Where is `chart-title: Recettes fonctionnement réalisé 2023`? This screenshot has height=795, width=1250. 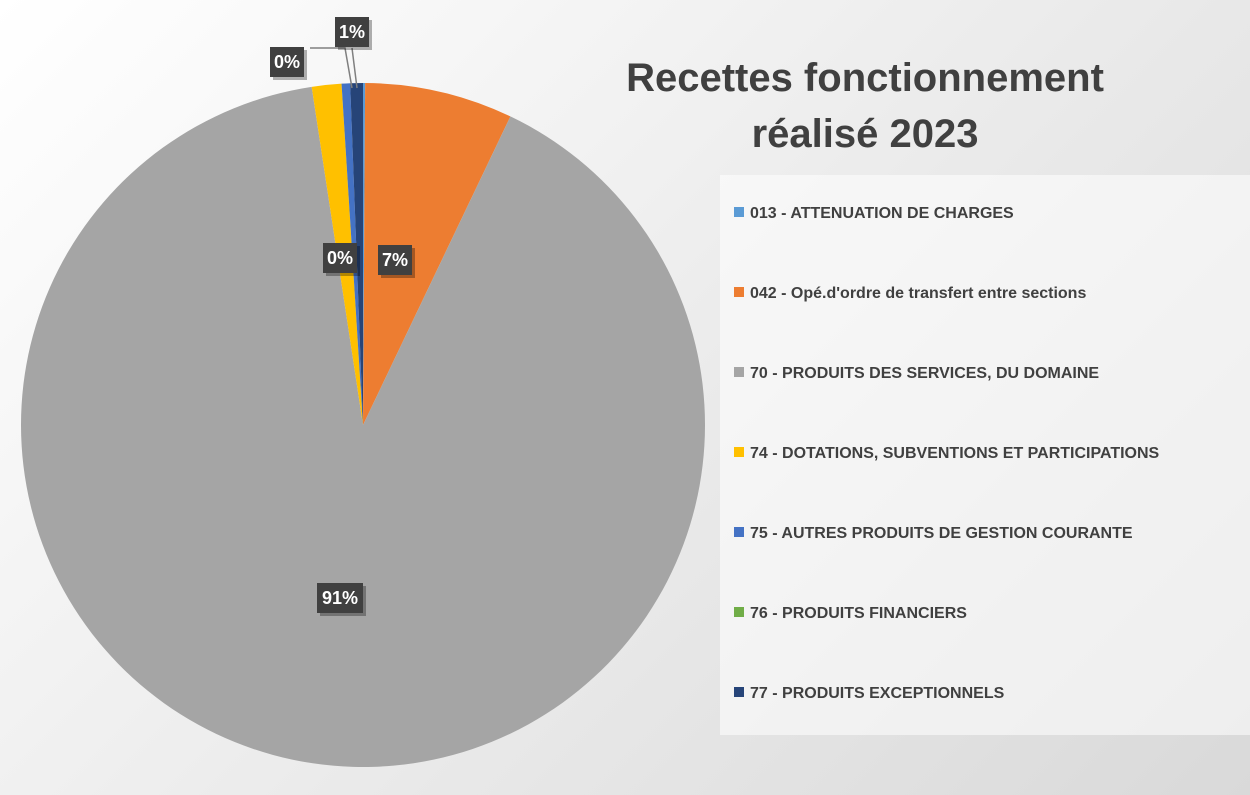
chart-title: Recettes fonctionnement réalisé 2023 is located at coordinates (865, 106).